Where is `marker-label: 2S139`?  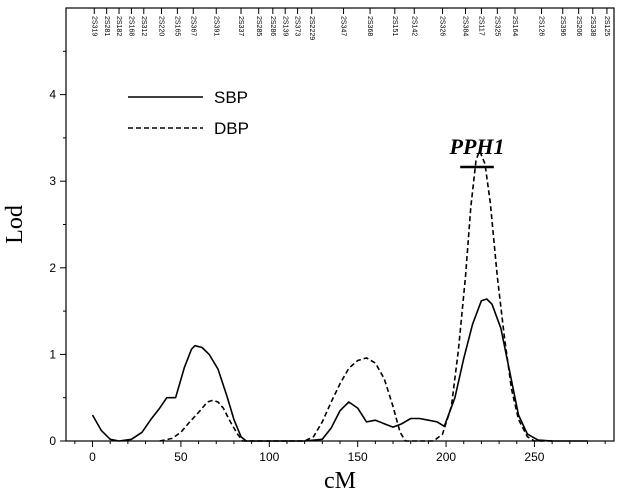
marker-label: 2S139 is located at coordinates (284, 26).